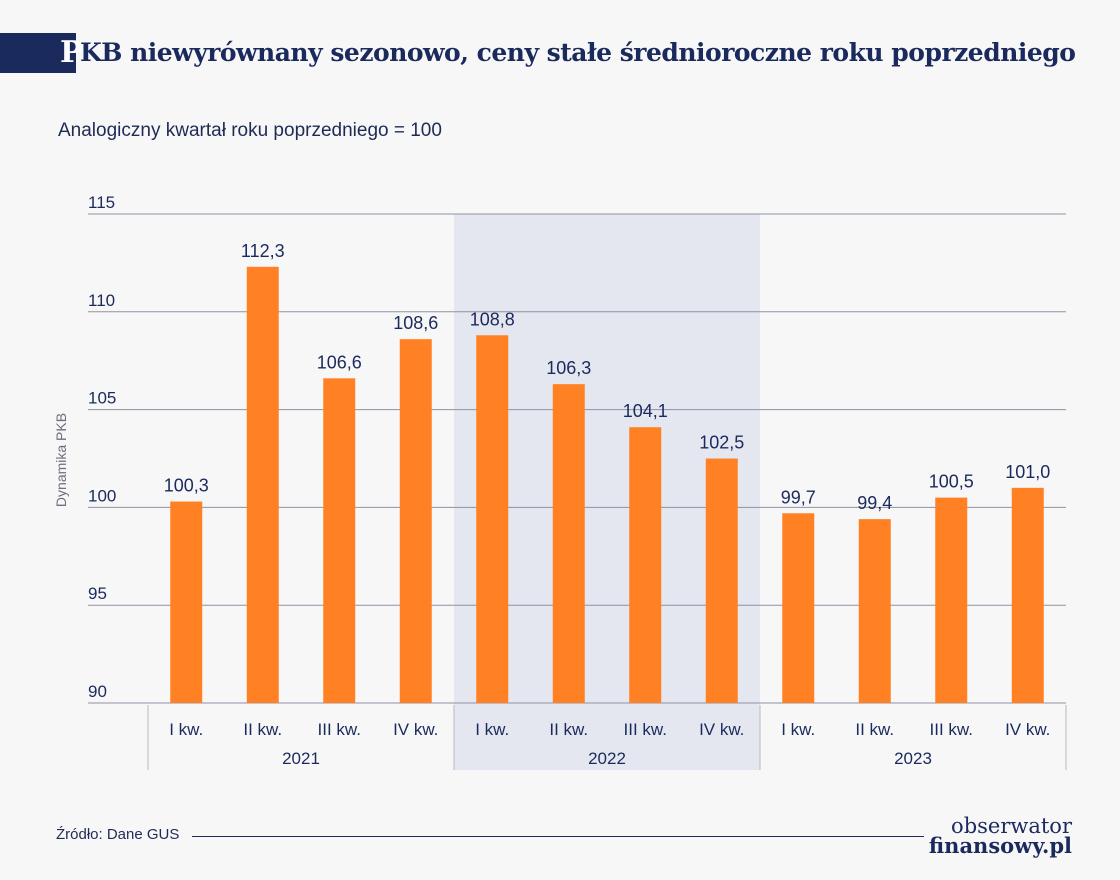 This screenshot has height=880, width=1120. What do you see at coordinates (101, 202) in the screenshot?
I see `y-tick-label: 115` at bounding box center [101, 202].